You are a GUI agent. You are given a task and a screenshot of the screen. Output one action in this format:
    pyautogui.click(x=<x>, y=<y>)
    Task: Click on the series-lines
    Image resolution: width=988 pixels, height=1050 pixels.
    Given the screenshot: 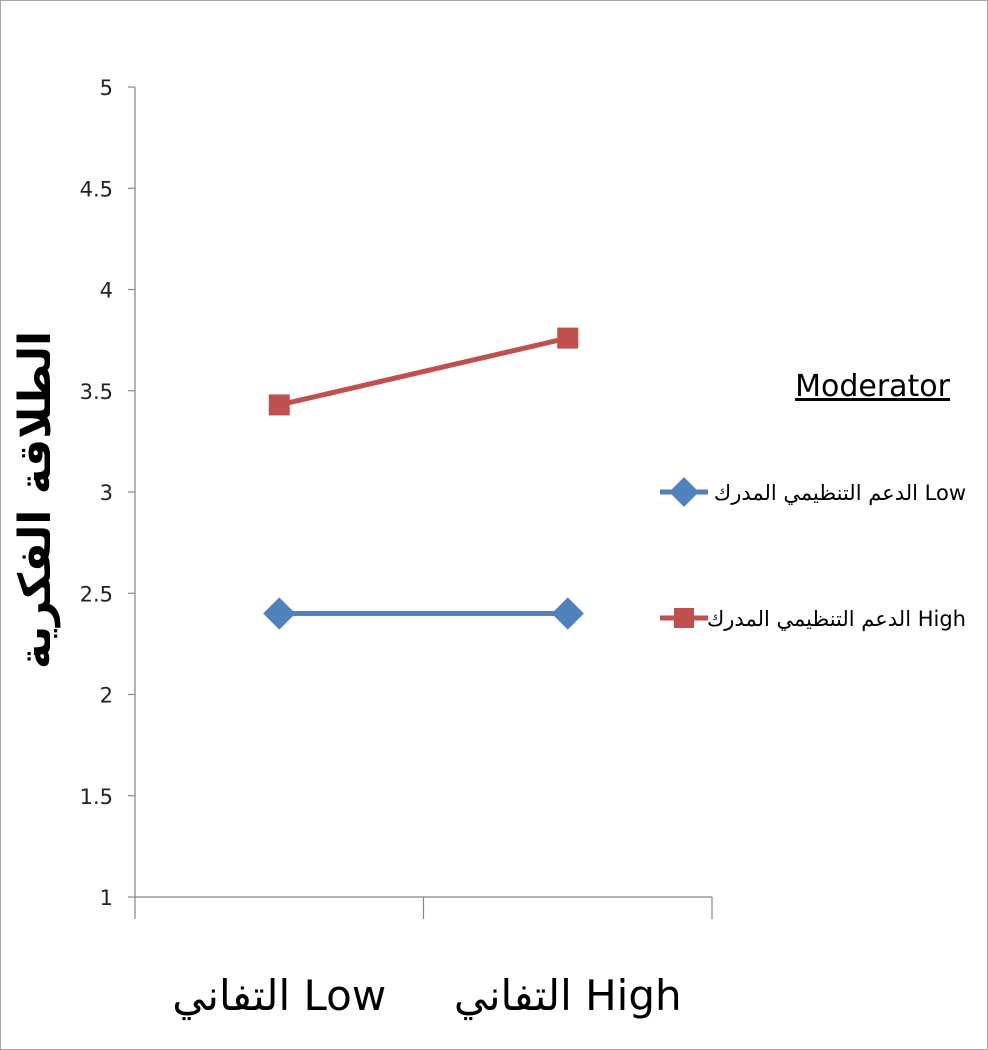 What is the action you would take?
    pyautogui.click(x=423, y=478)
    